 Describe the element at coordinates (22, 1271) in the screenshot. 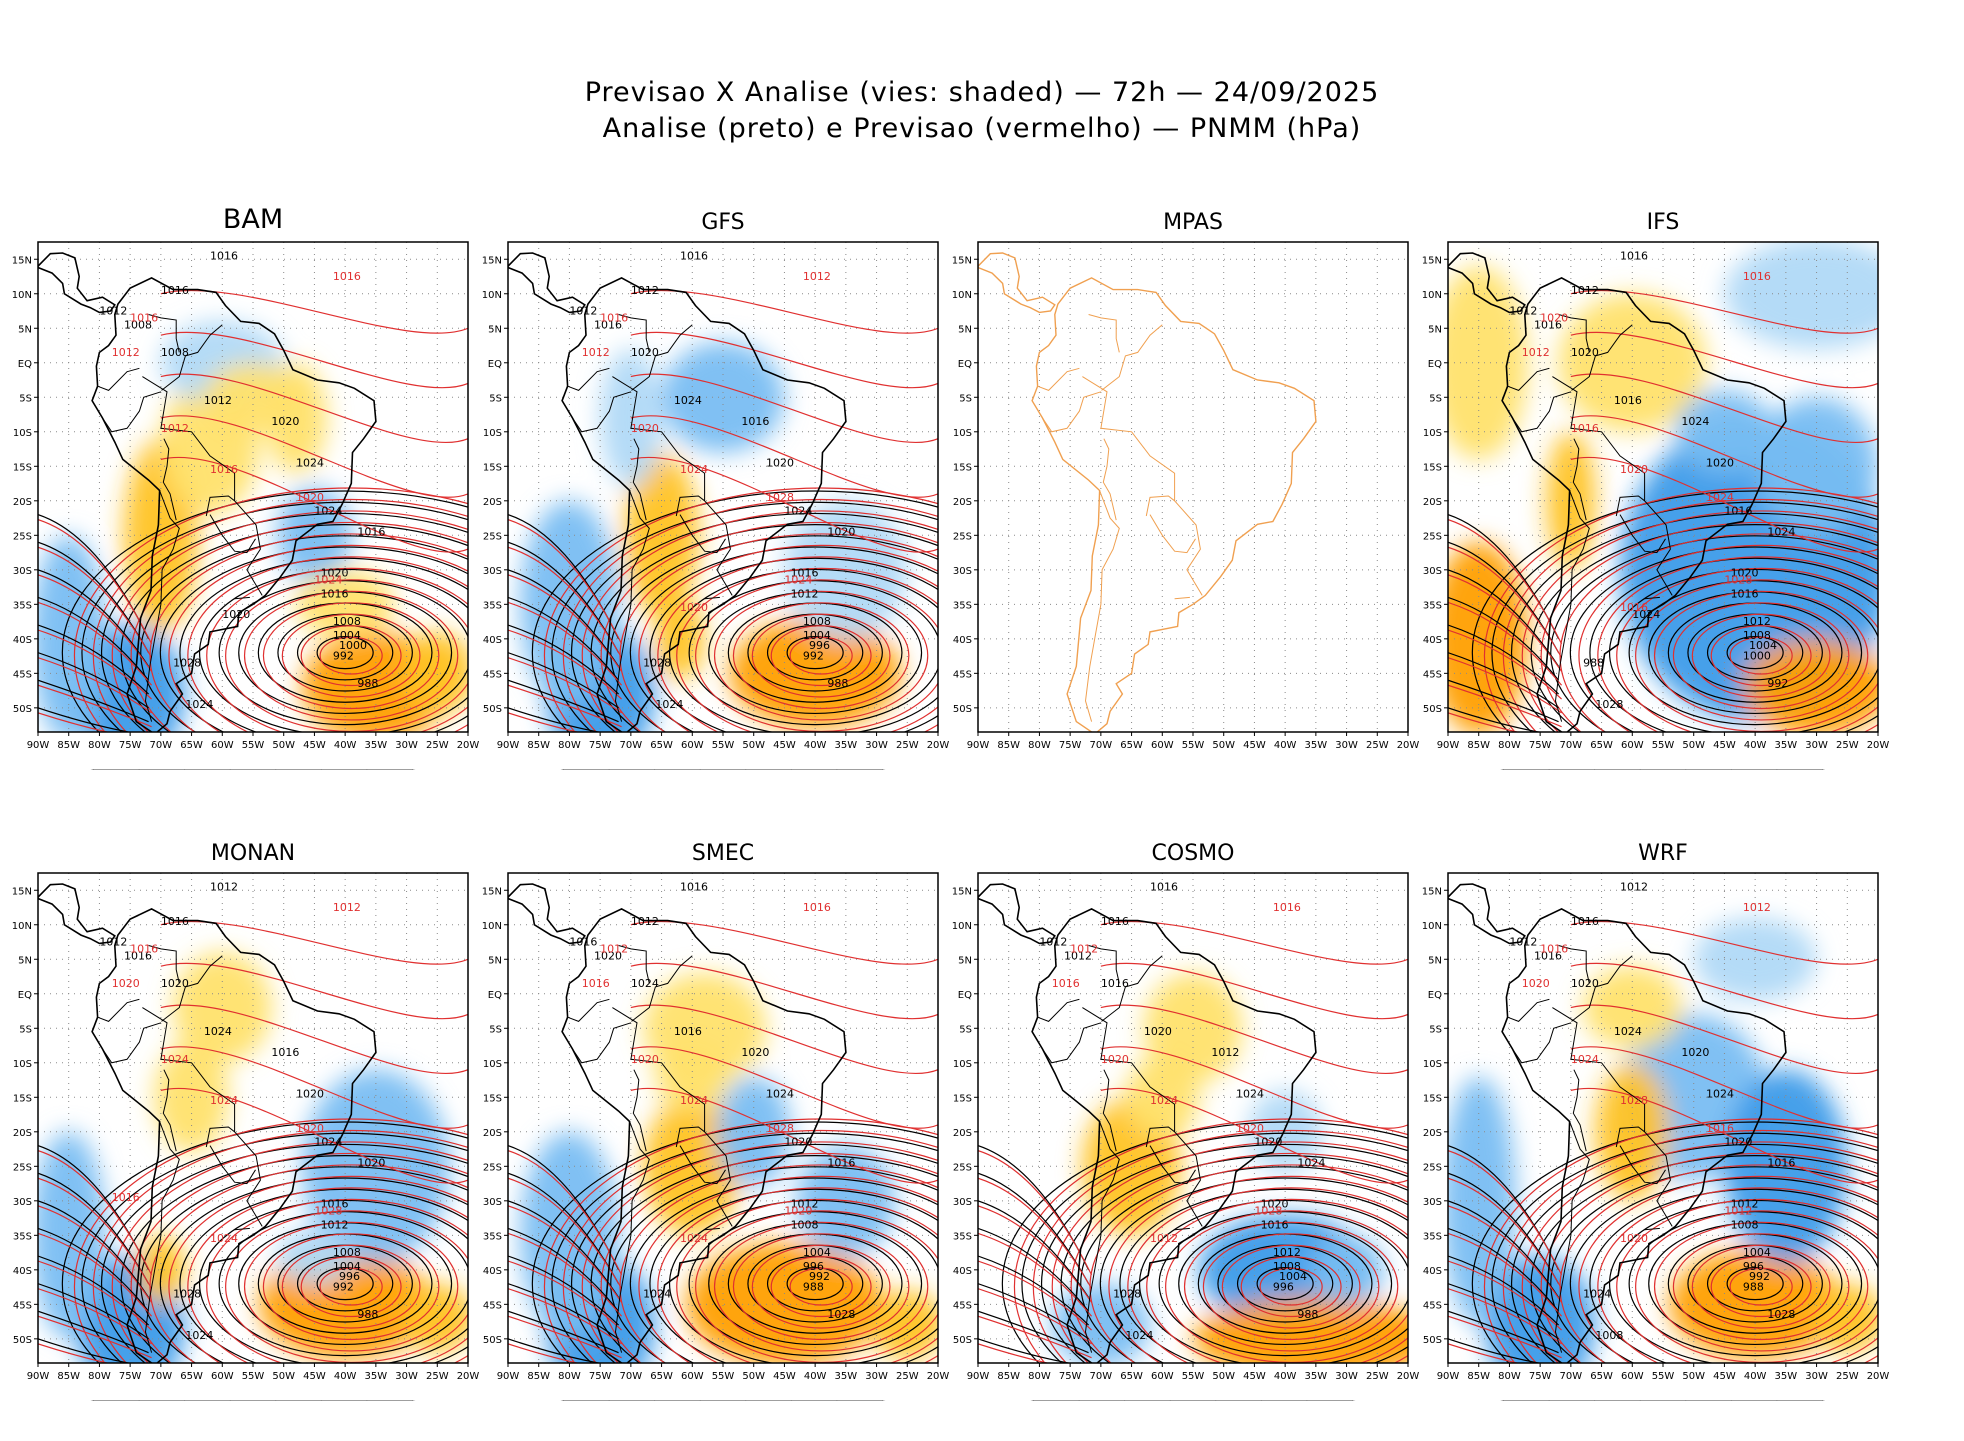

I see `lat-tick-label: 40S` at that location.